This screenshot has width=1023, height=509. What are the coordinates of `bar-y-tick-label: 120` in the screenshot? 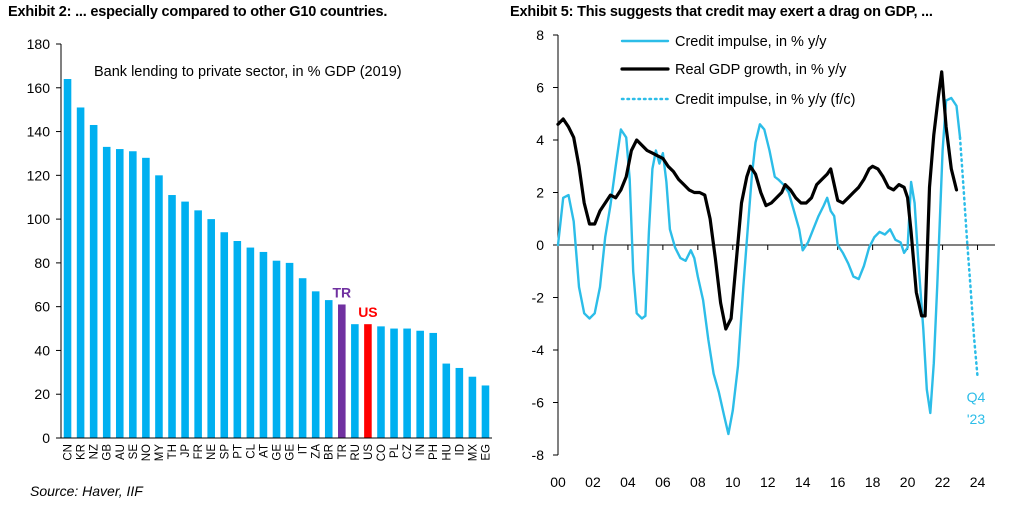 It's located at (39, 175).